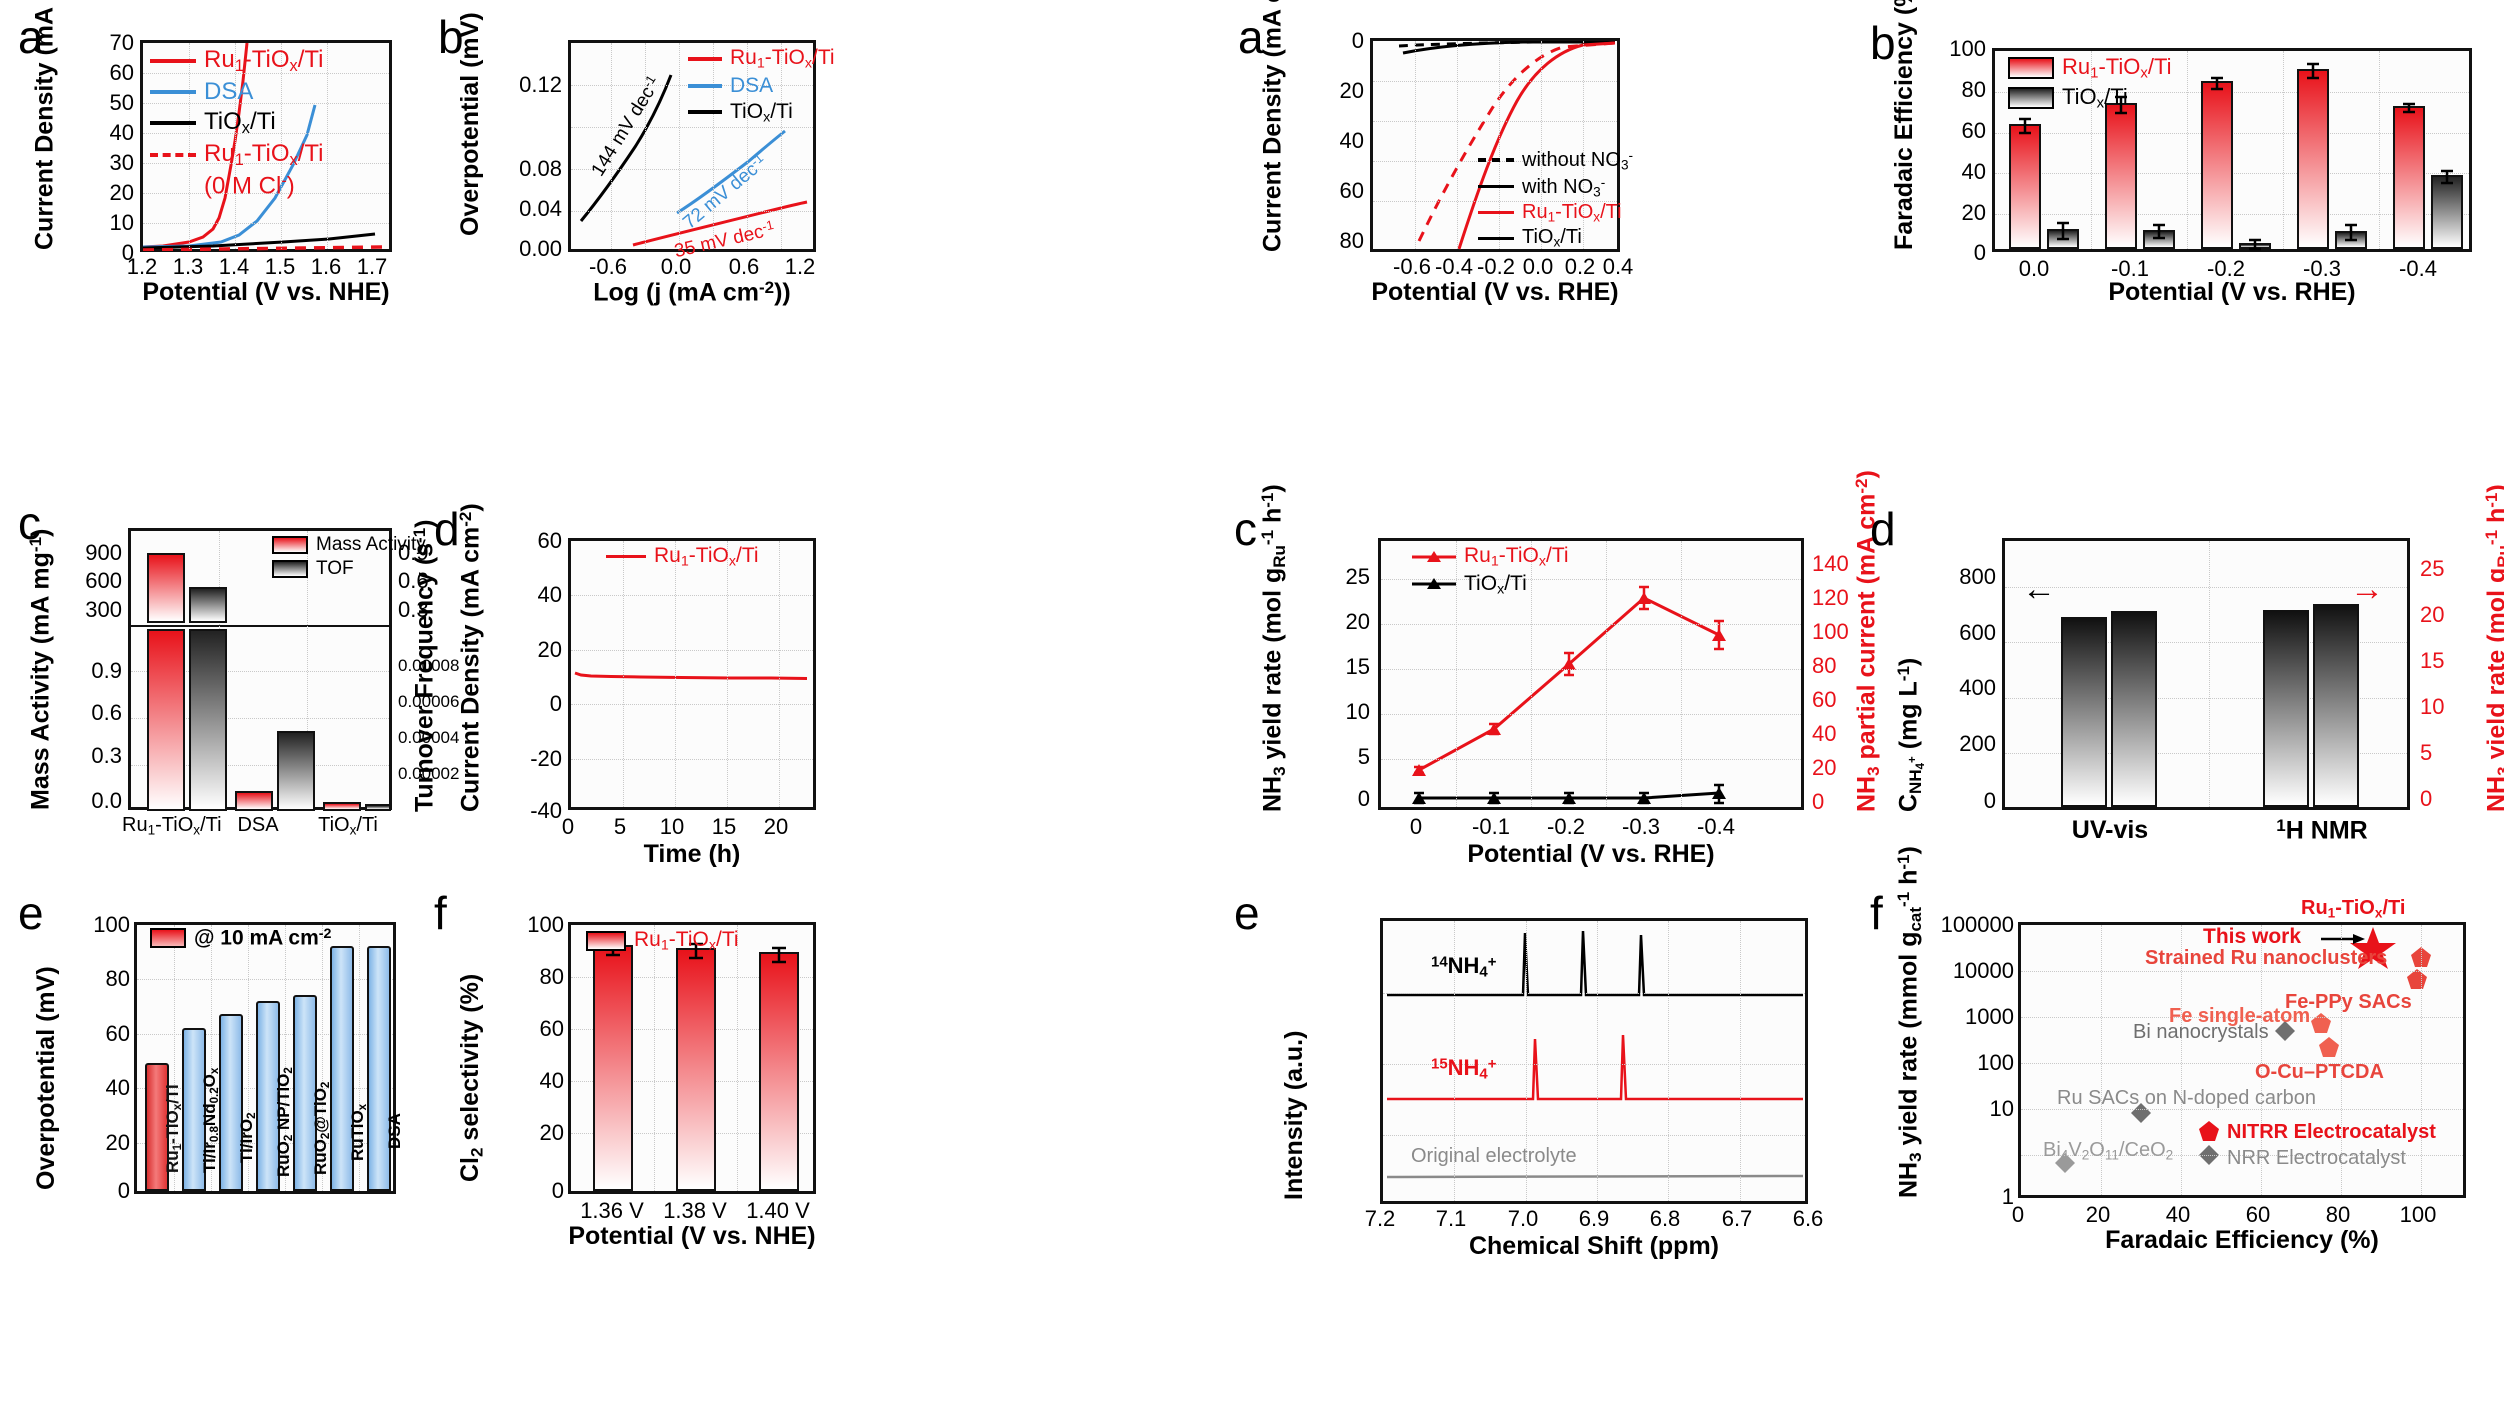 This screenshot has height=1401, width=2504. I want to click on x-tick-a1: 1.6, so click(326, 266).